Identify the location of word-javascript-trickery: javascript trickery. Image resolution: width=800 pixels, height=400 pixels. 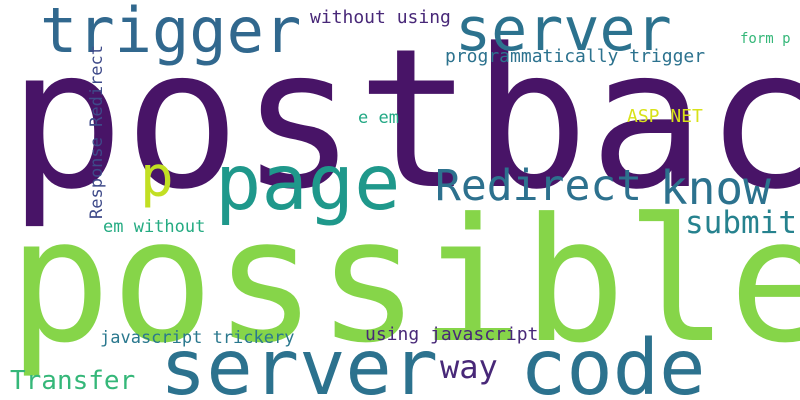
(197, 338).